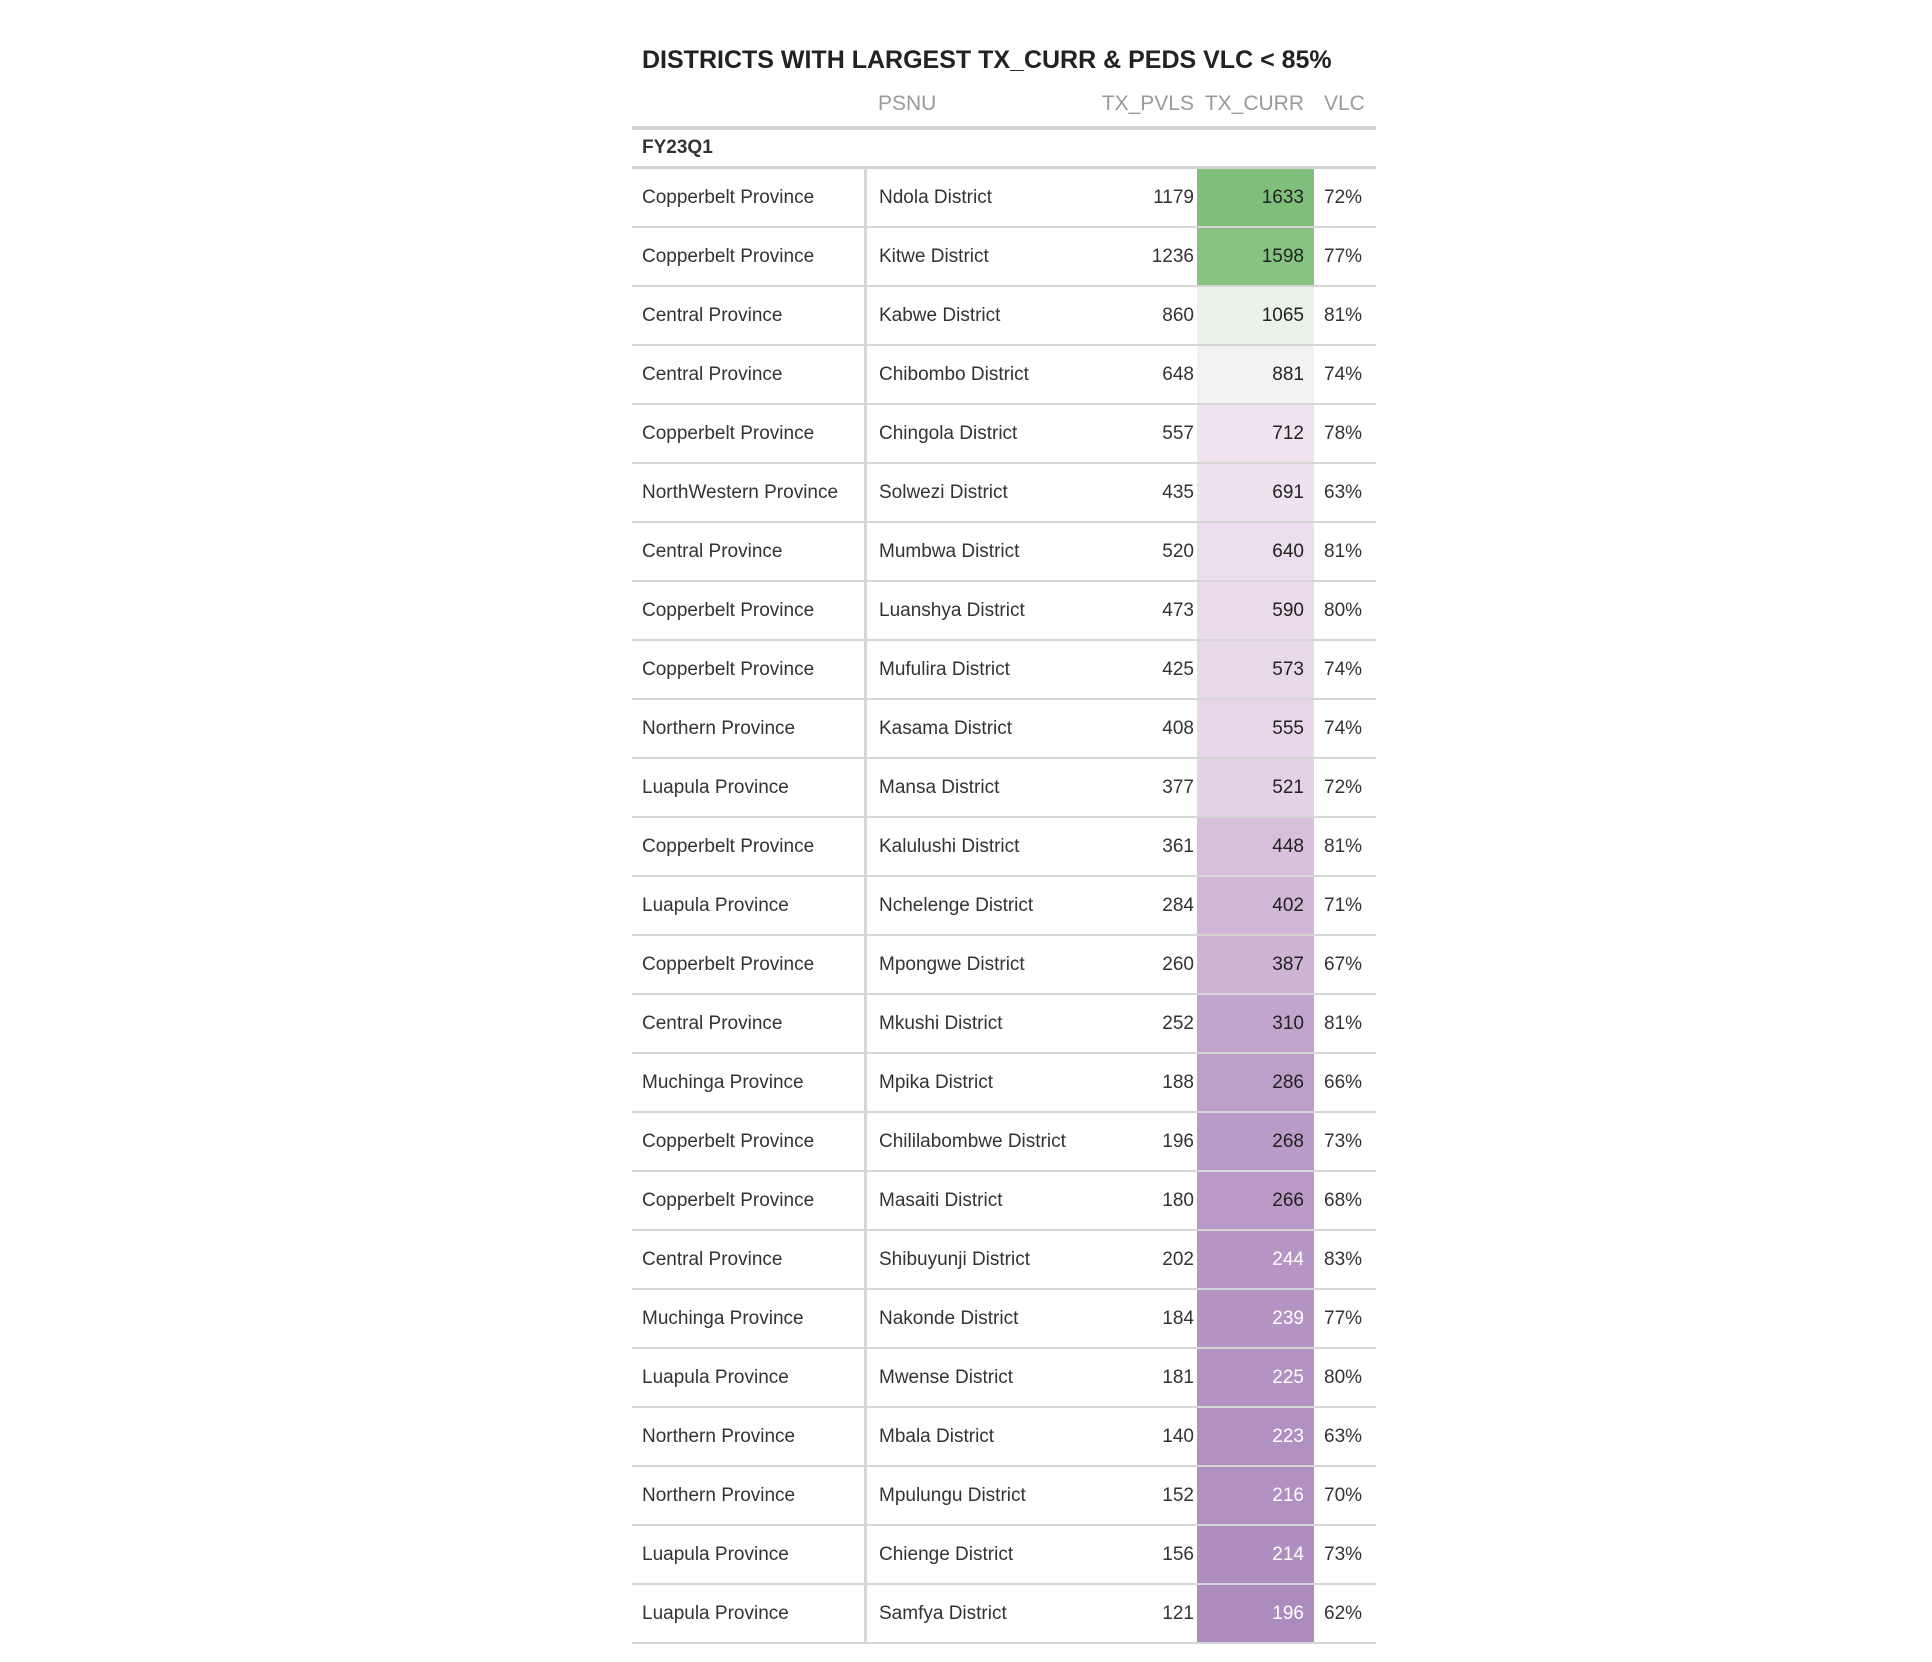 The image size is (1932, 1662). I want to click on psnu-cell: Masaiti District, so click(974, 1200).